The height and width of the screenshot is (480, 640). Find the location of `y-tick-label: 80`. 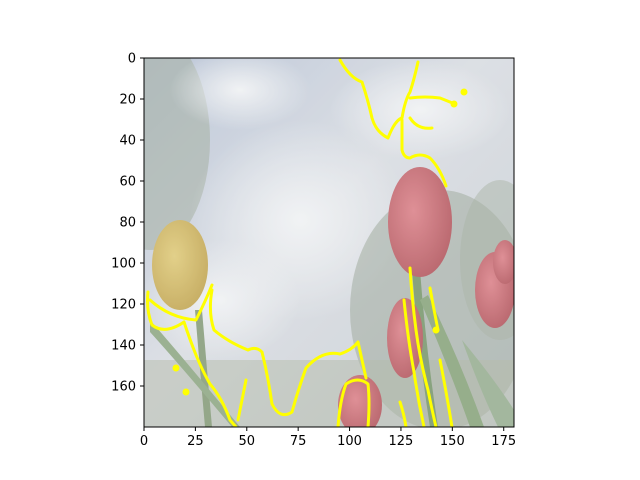

y-tick-label: 80 is located at coordinates (127, 223).